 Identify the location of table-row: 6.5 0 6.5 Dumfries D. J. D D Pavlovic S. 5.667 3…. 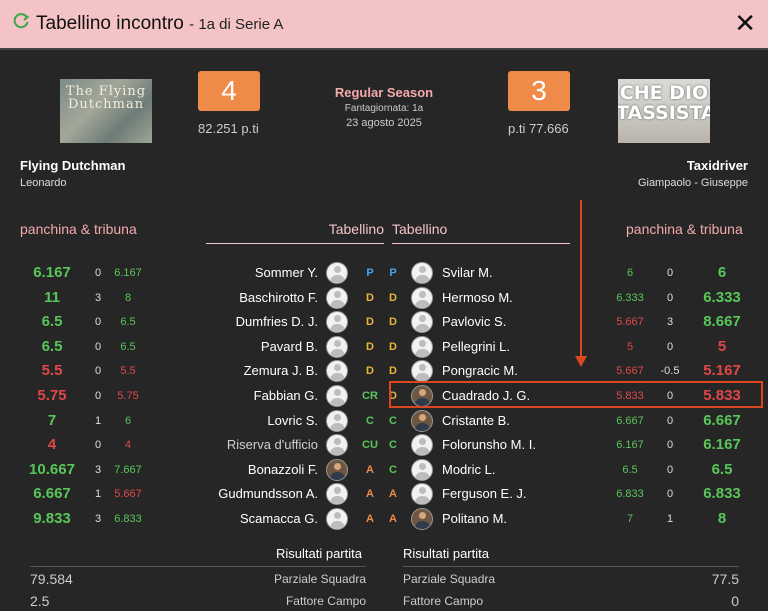
(384, 322).